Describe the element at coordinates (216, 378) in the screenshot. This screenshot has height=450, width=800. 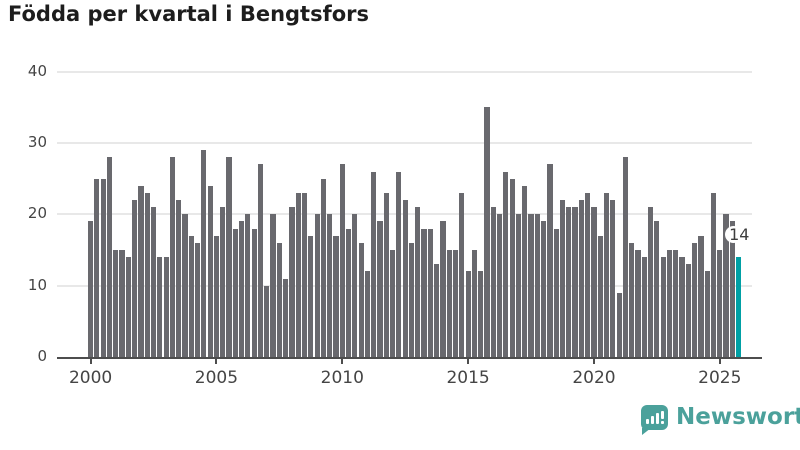
I see `x-axis-tick-label: 2005` at that location.